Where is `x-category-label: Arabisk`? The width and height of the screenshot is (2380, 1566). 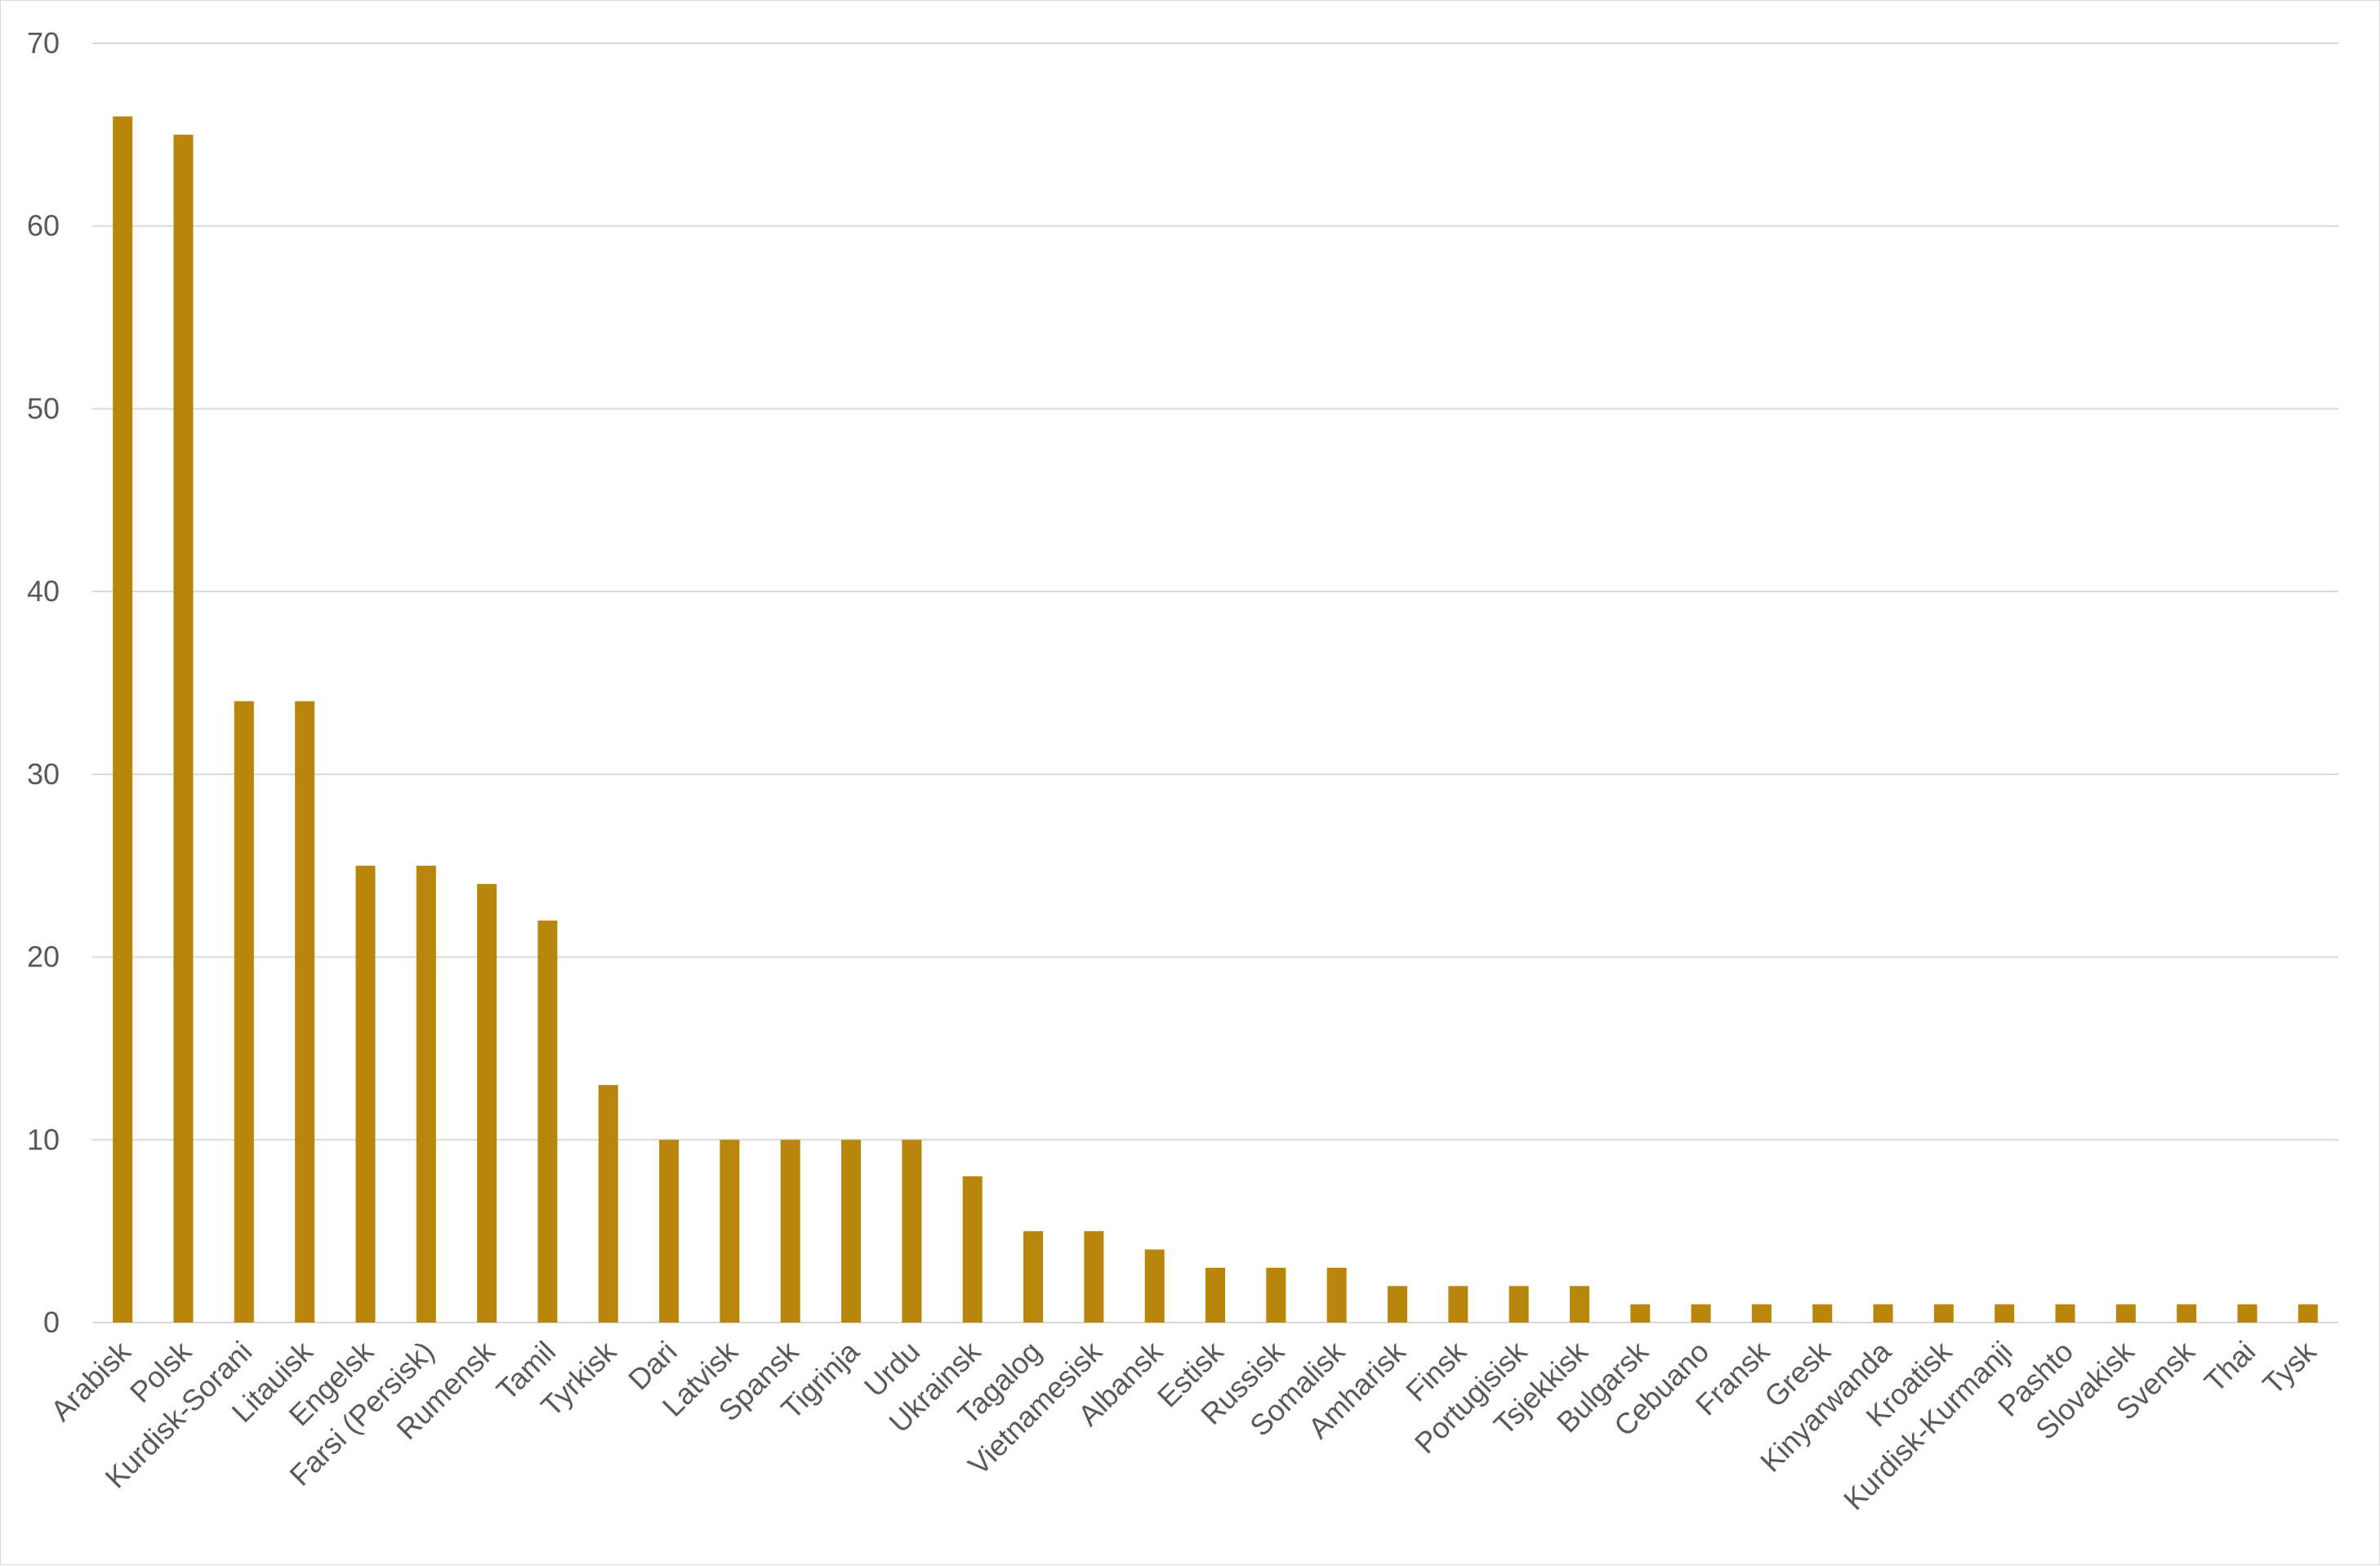 x-category-label: Arabisk is located at coordinates (91, 1381).